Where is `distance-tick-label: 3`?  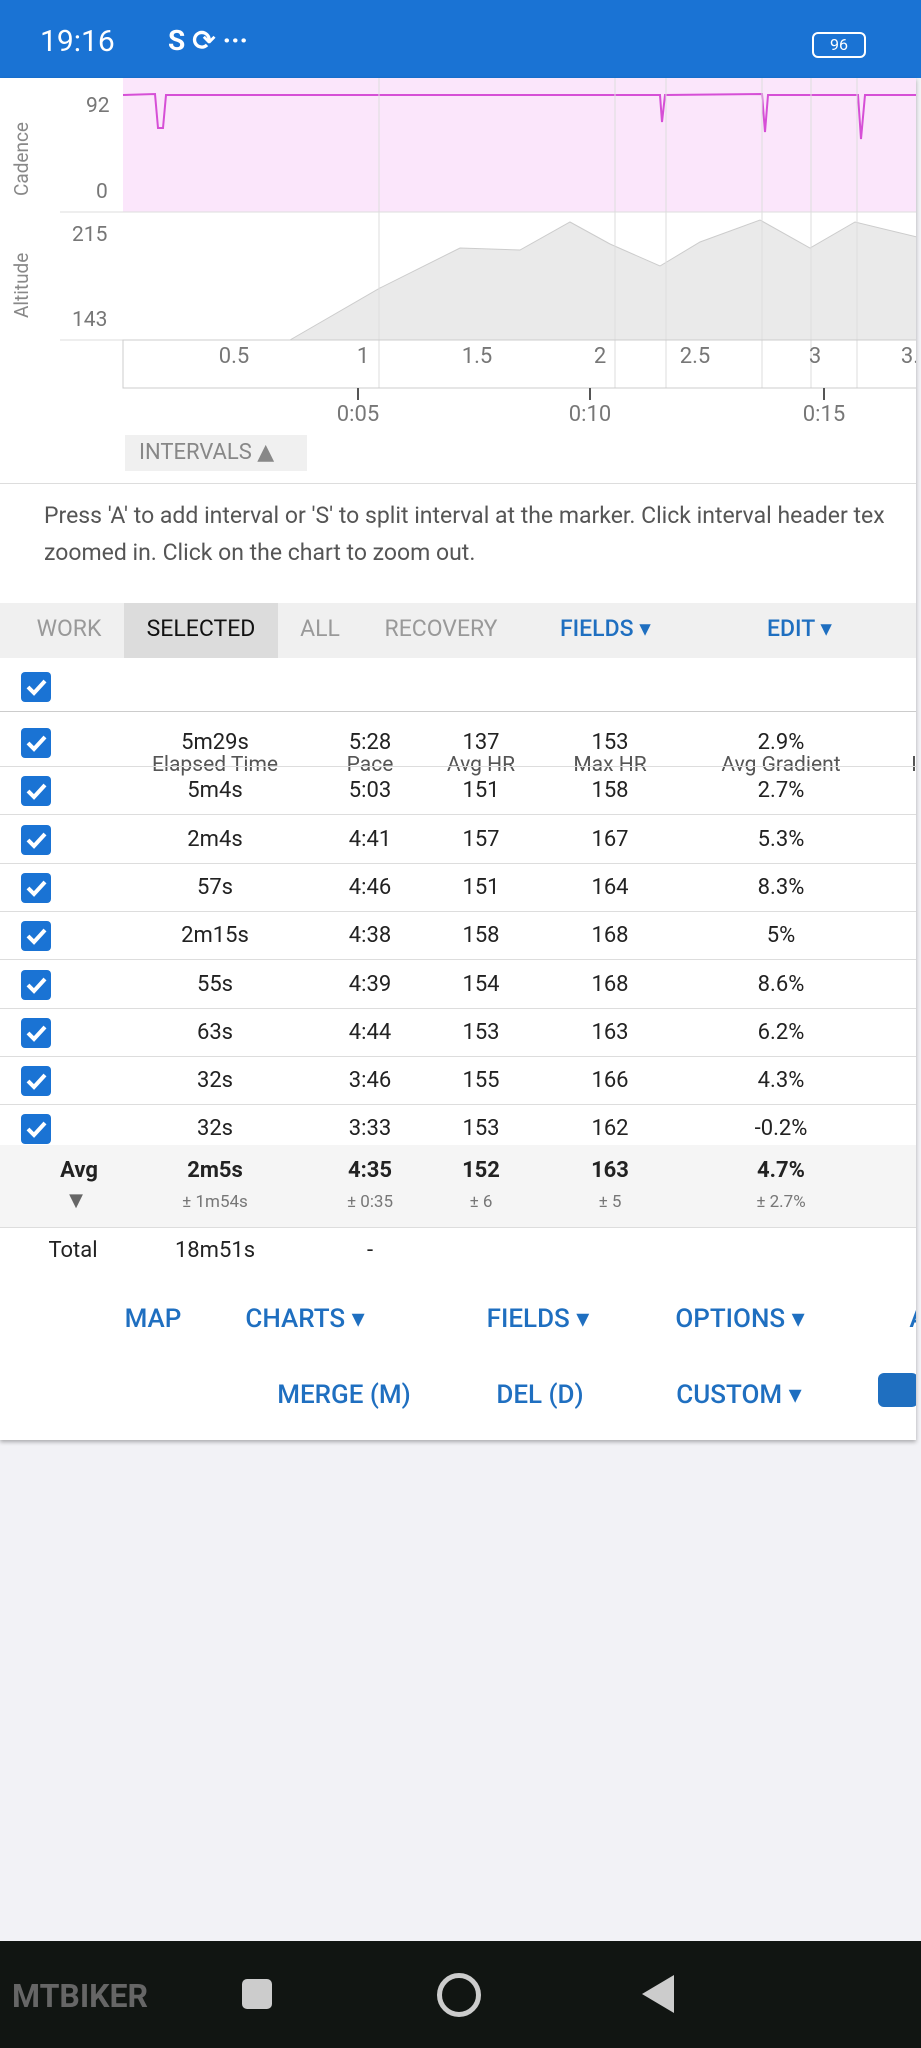 distance-tick-label: 3 is located at coordinates (815, 356).